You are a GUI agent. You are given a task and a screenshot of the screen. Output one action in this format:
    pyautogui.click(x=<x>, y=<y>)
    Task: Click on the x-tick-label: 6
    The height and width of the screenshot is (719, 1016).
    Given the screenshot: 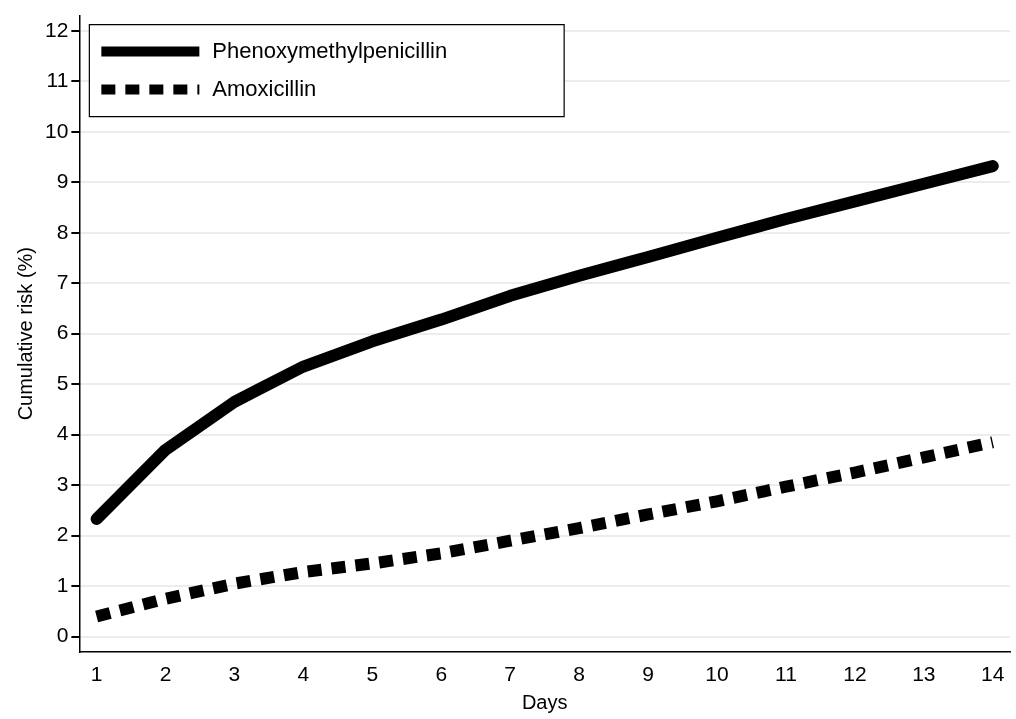 What is the action you would take?
    pyautogui.click(x=441, y=674)
    